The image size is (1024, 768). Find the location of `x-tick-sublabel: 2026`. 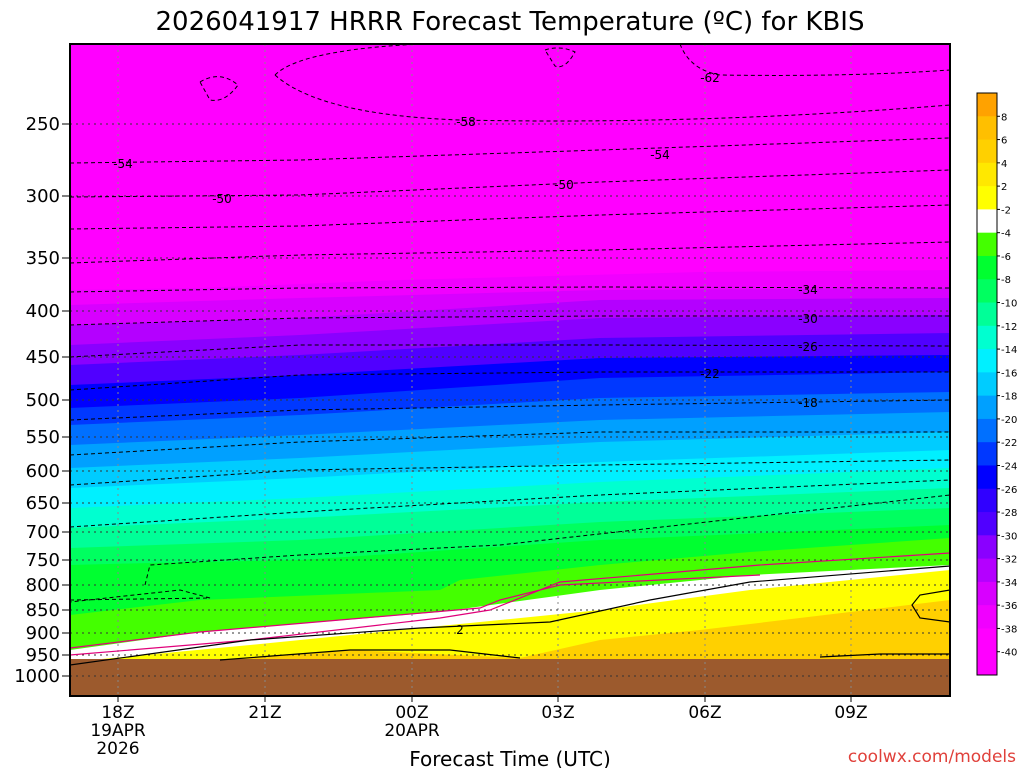

x-tick-sublabel: 2026 is located at coordinates (117, 749).